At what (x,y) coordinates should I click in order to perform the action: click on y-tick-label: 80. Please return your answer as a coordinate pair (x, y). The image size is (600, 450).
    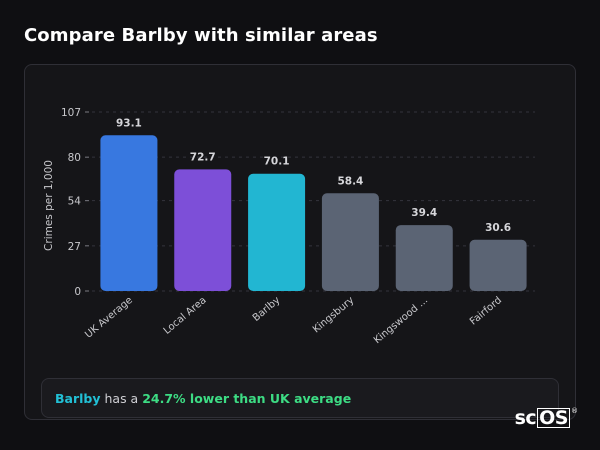
    Looking at the image, I should click on (74, 158).